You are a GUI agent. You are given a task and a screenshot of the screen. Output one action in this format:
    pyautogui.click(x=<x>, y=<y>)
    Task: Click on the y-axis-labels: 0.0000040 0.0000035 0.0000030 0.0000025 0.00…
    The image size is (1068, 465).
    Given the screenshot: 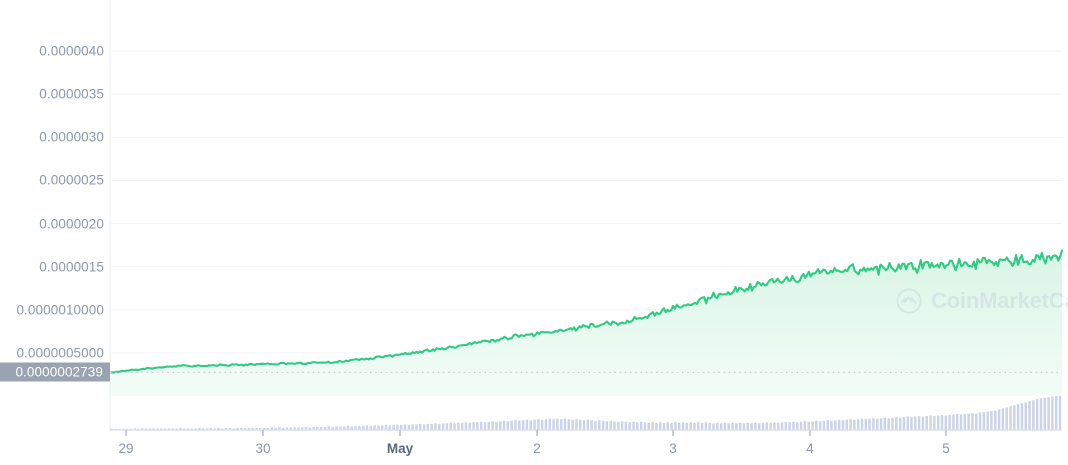 What is the action you would take?
    pyautogui.click(x=52, y=230)
    